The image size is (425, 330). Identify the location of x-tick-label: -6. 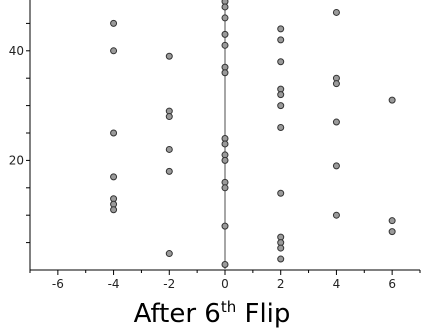
(58, 284).